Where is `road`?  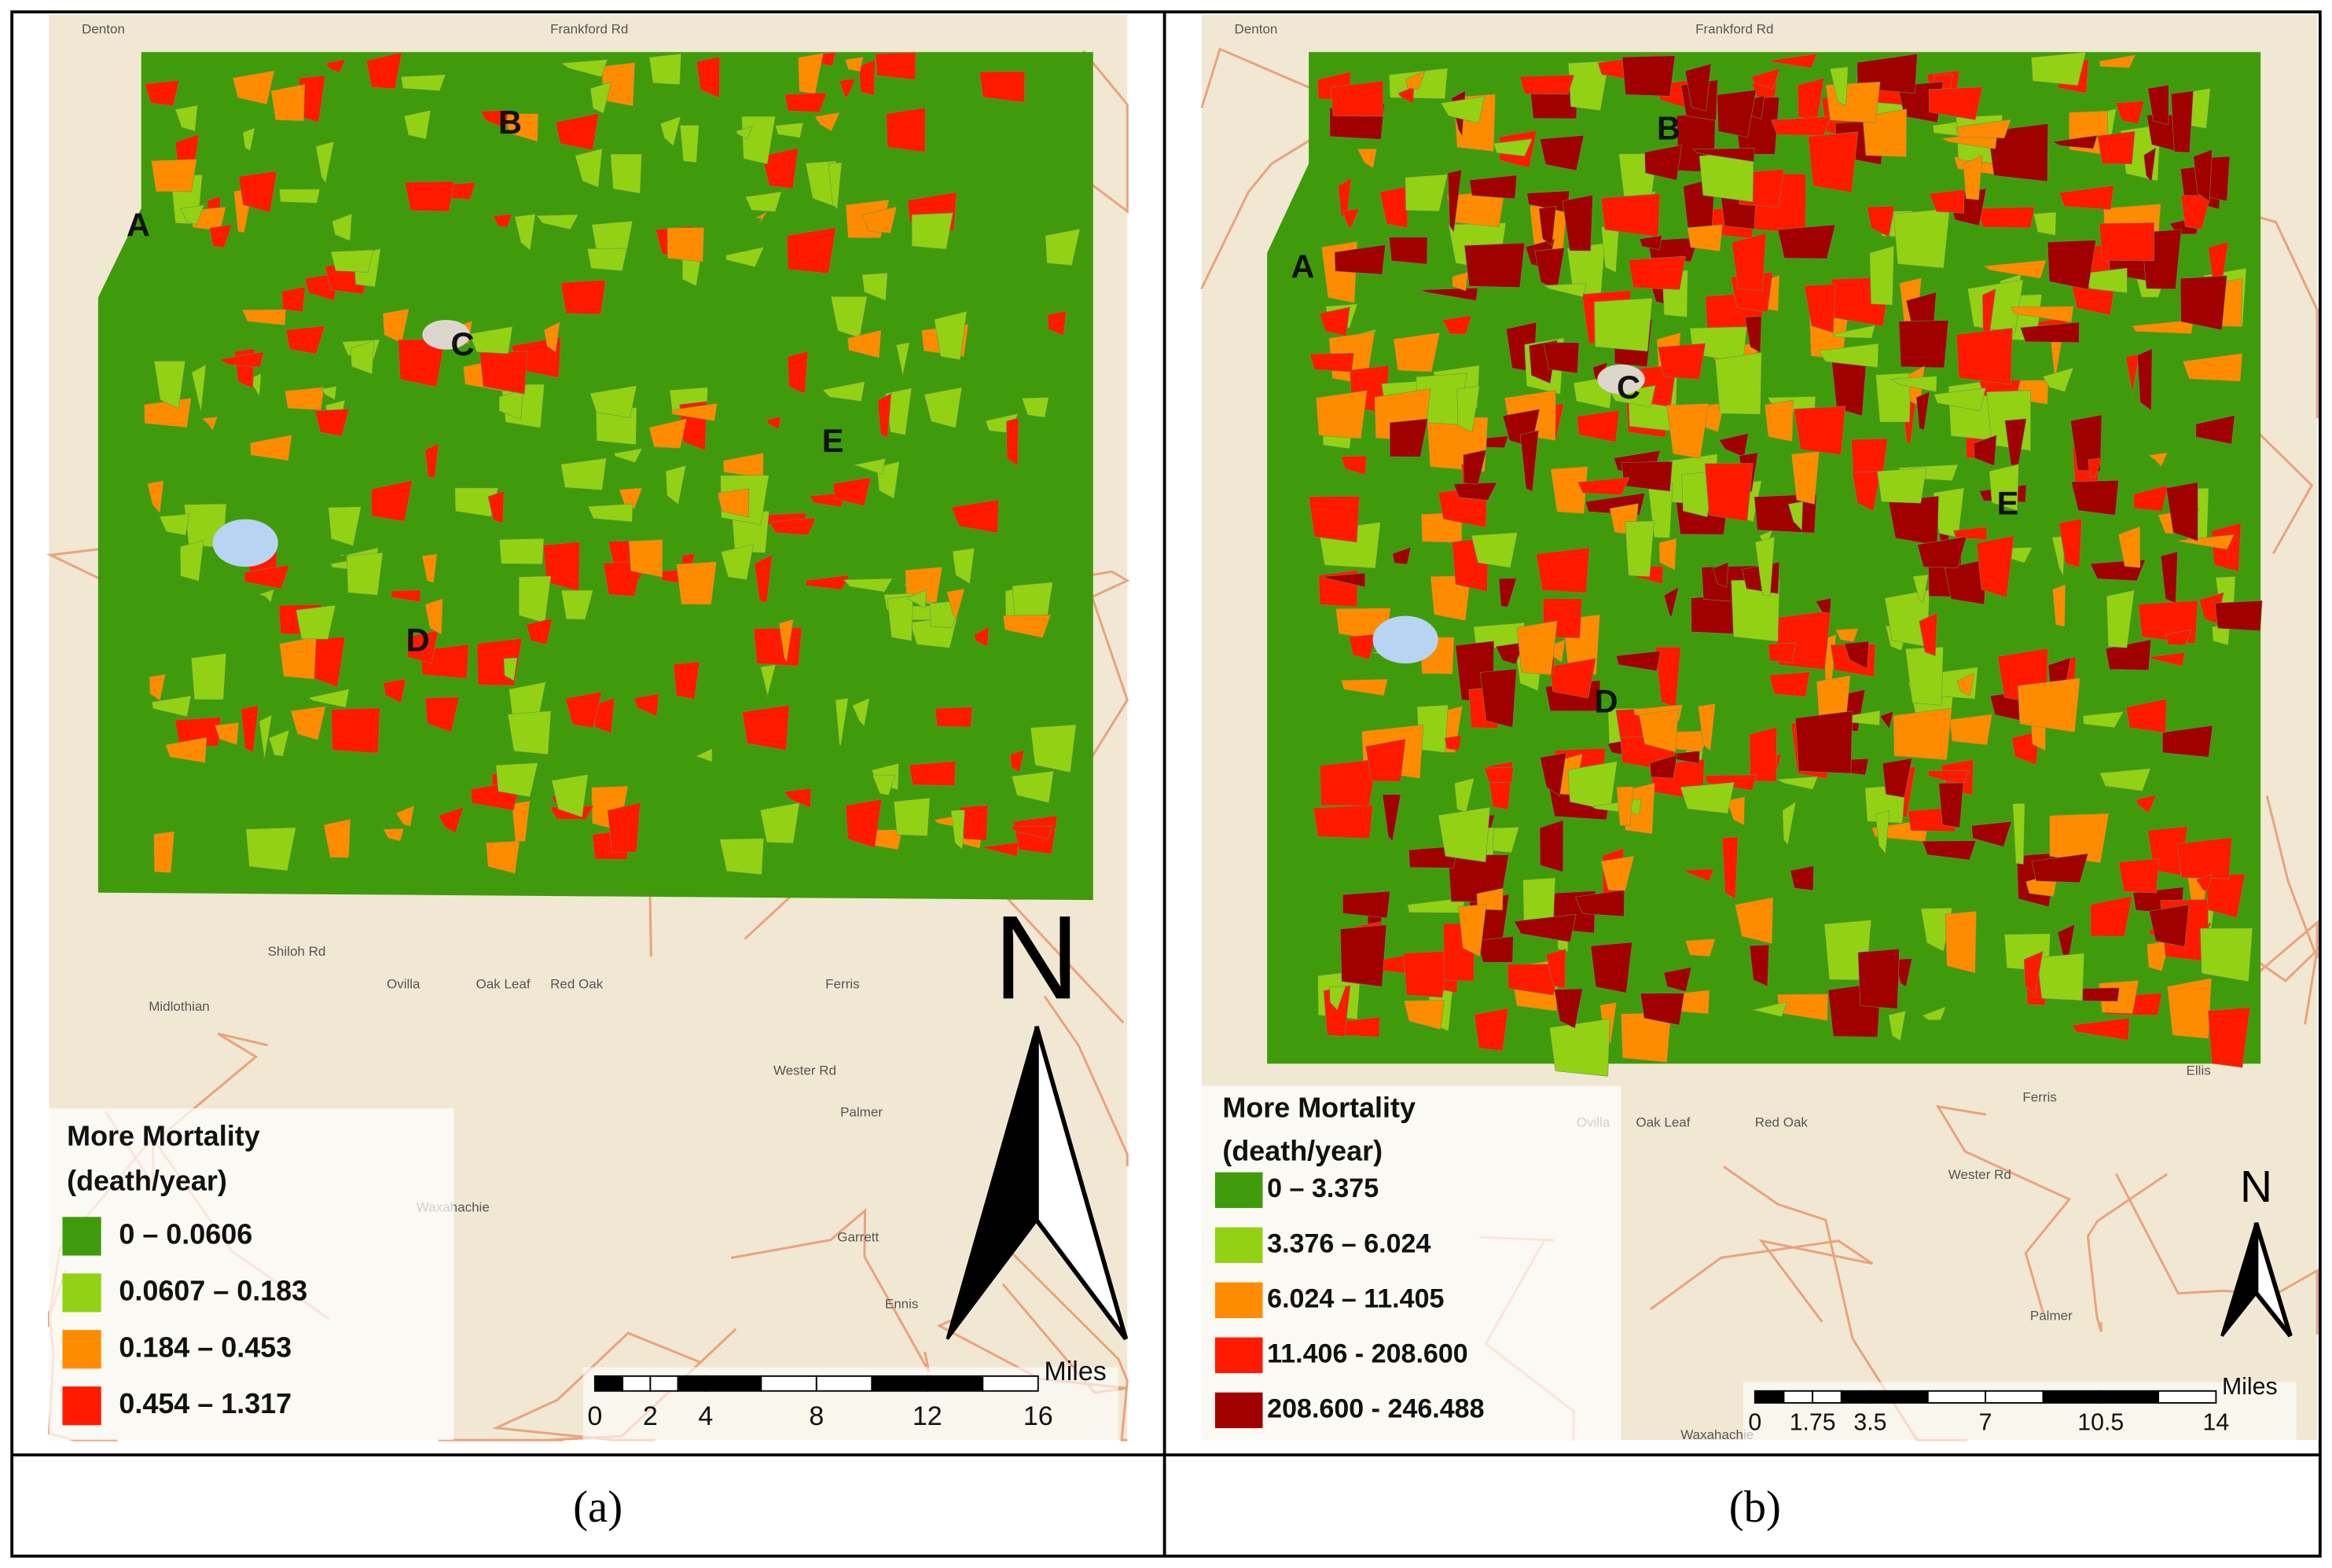
road is located at coordinates (1064, 1341).